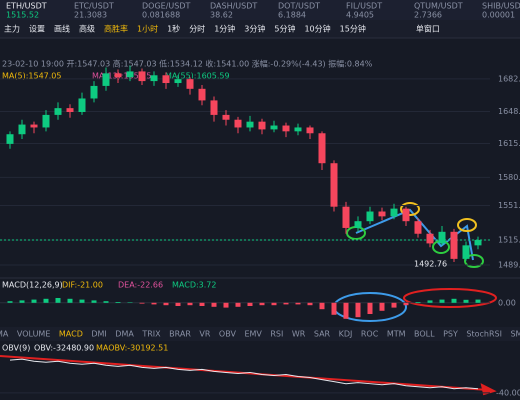 Image resolution: width=520 pixels, height=400 pixels. I want to click on toolbar-item: 主力, so click(12, 29).